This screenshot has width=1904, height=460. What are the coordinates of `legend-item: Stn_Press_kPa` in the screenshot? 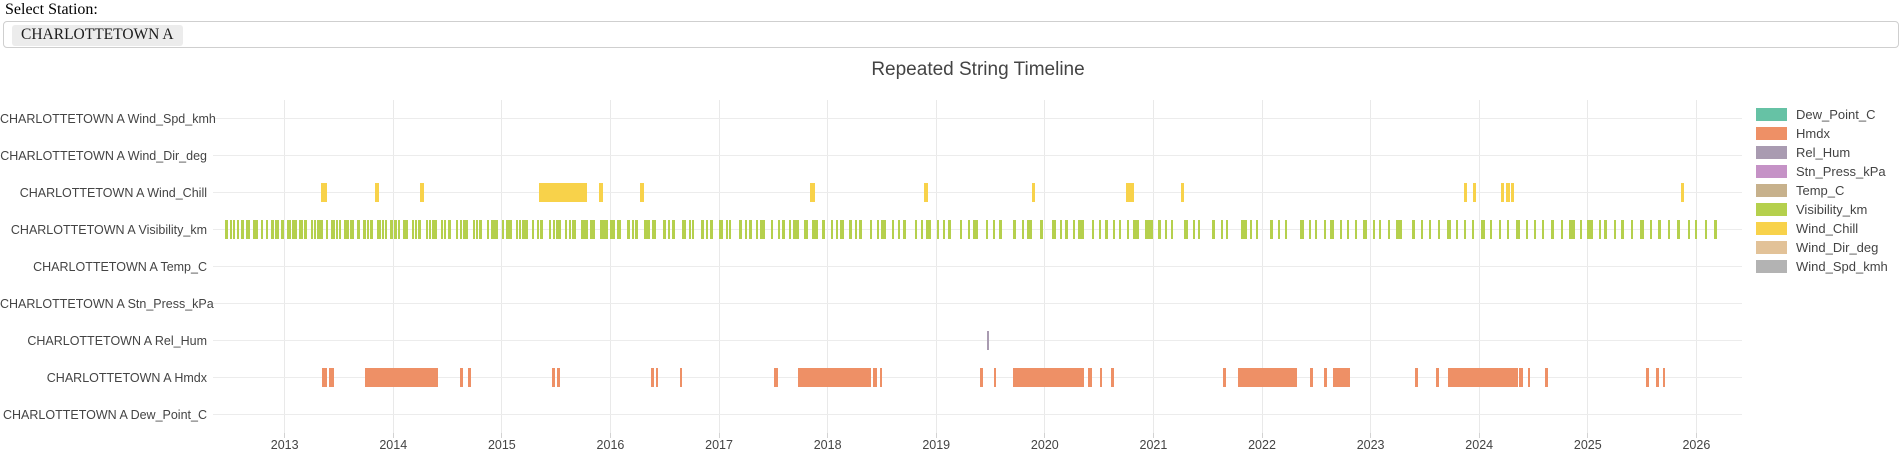 It's located at (1821, 171).